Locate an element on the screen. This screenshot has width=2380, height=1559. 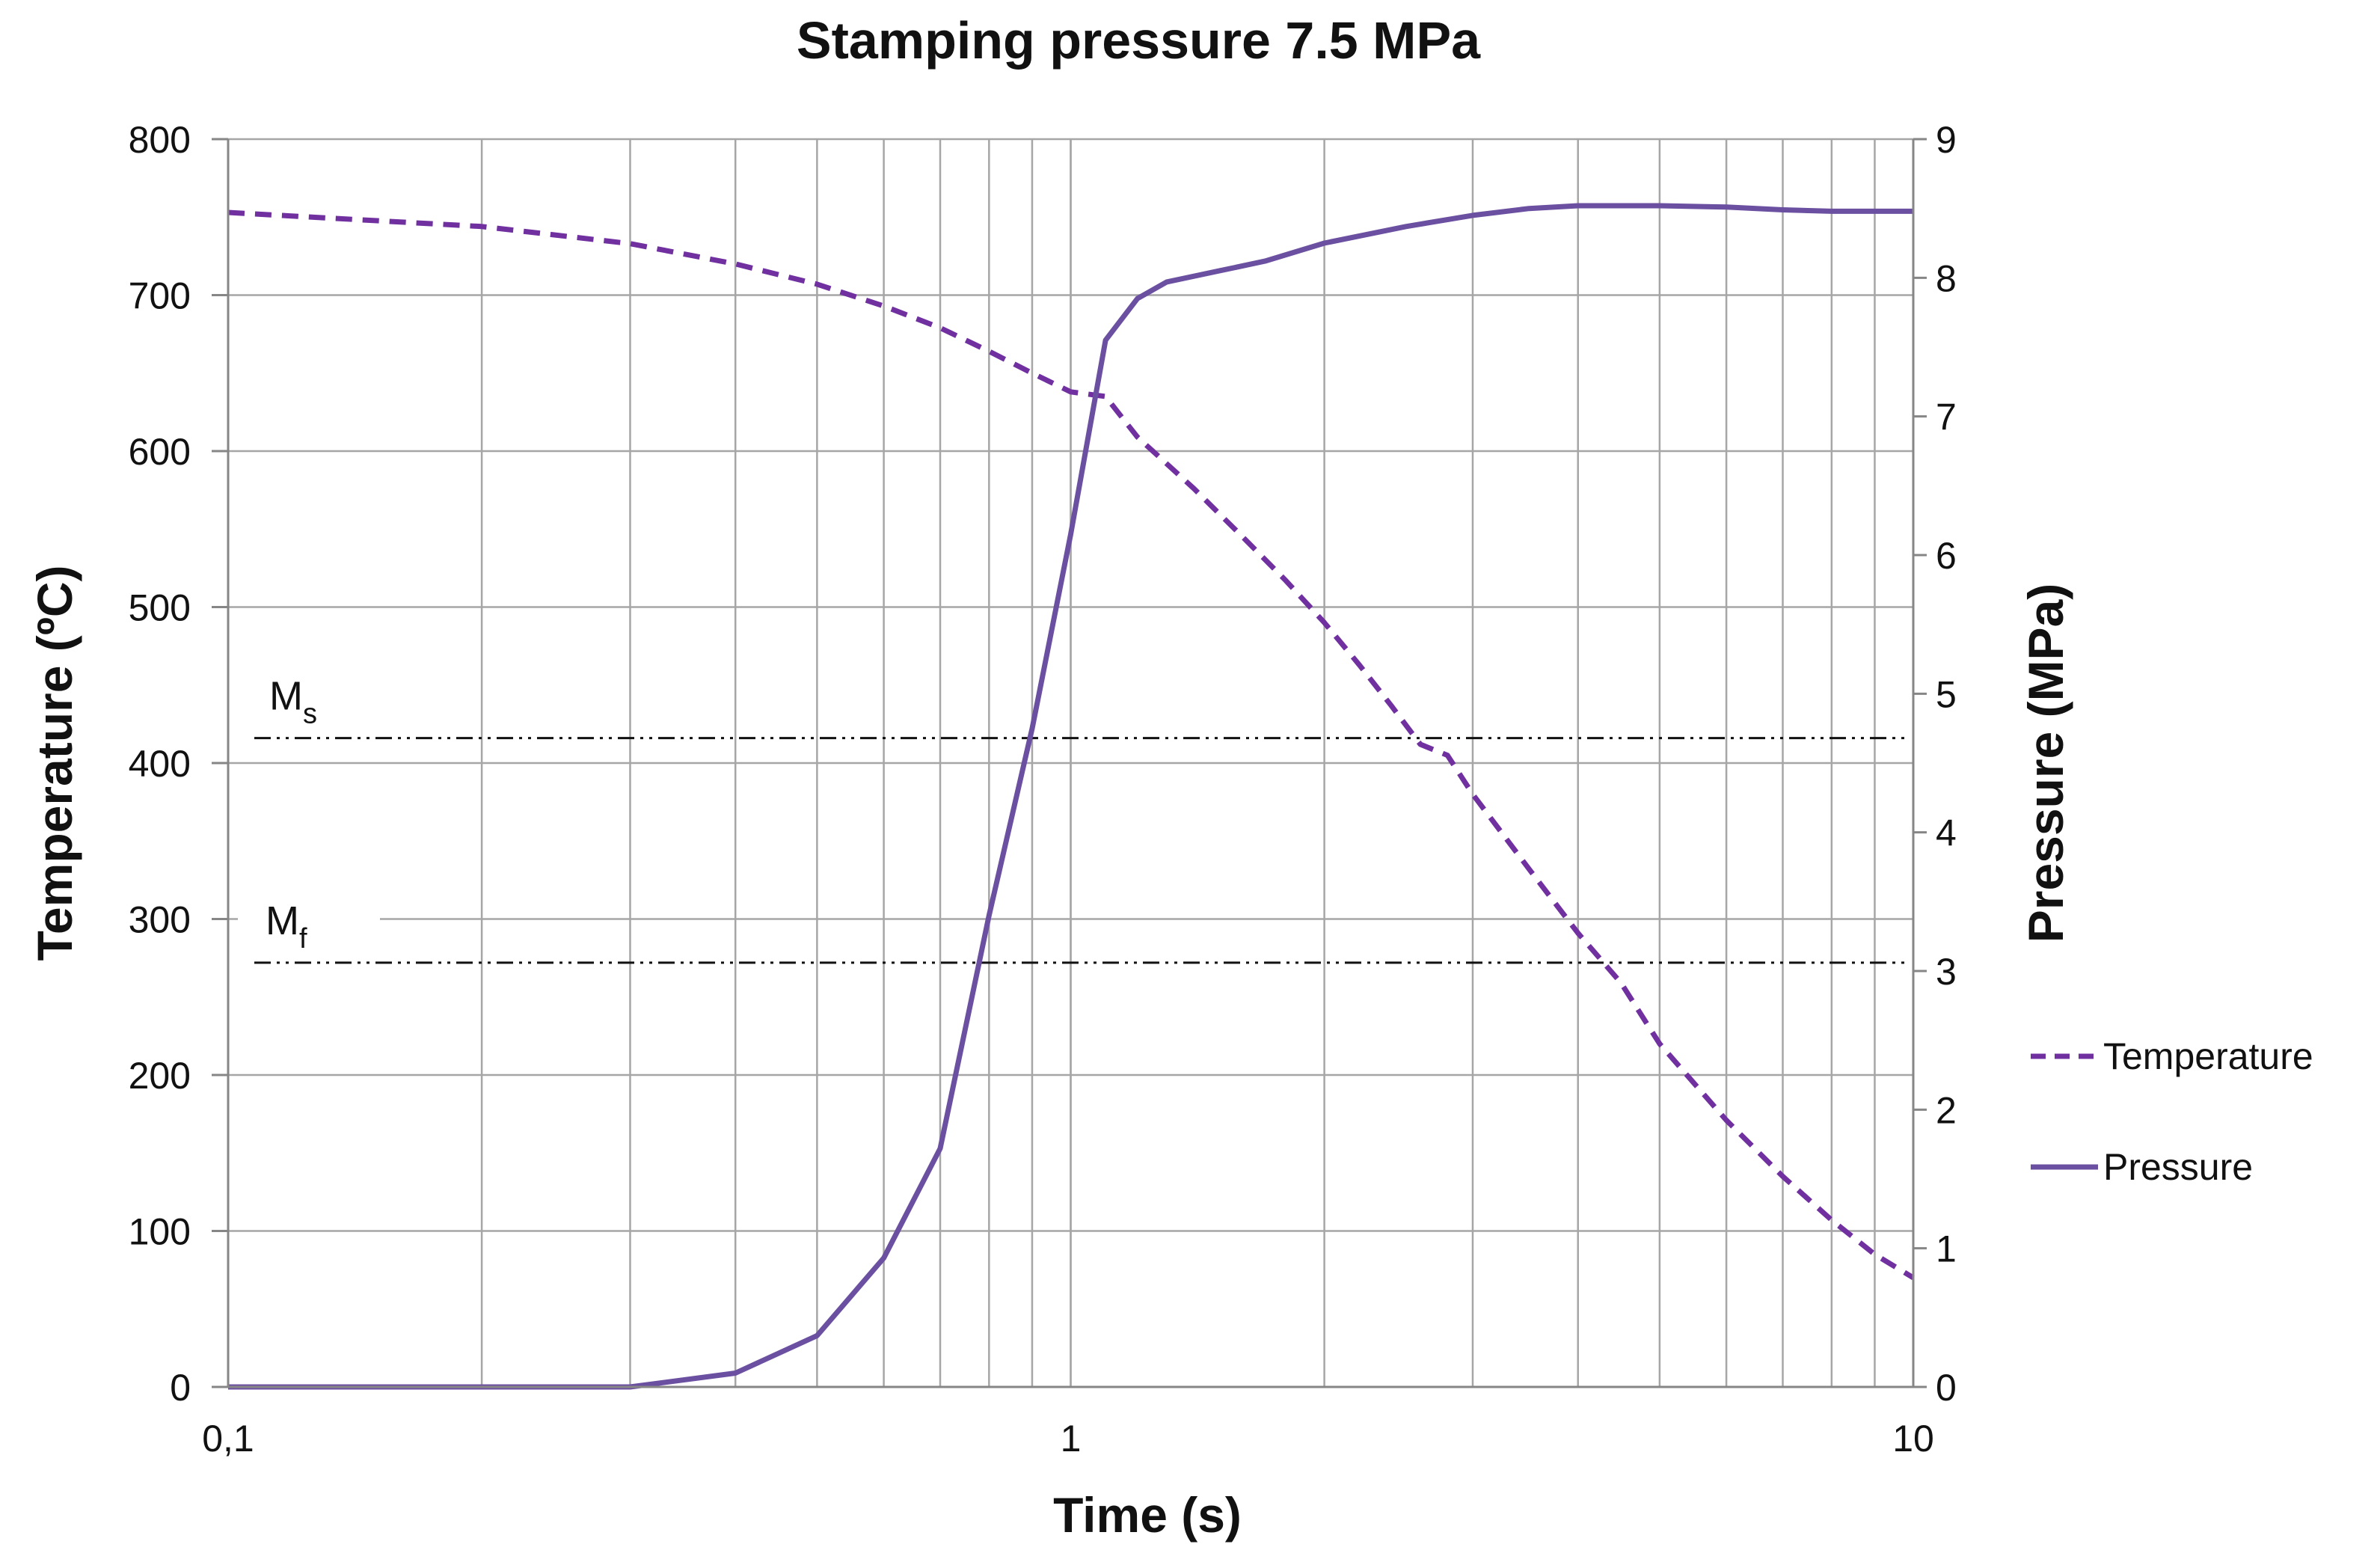
y2-axis-label: Pressure (MPa) is located at coordinates (2045, 763).